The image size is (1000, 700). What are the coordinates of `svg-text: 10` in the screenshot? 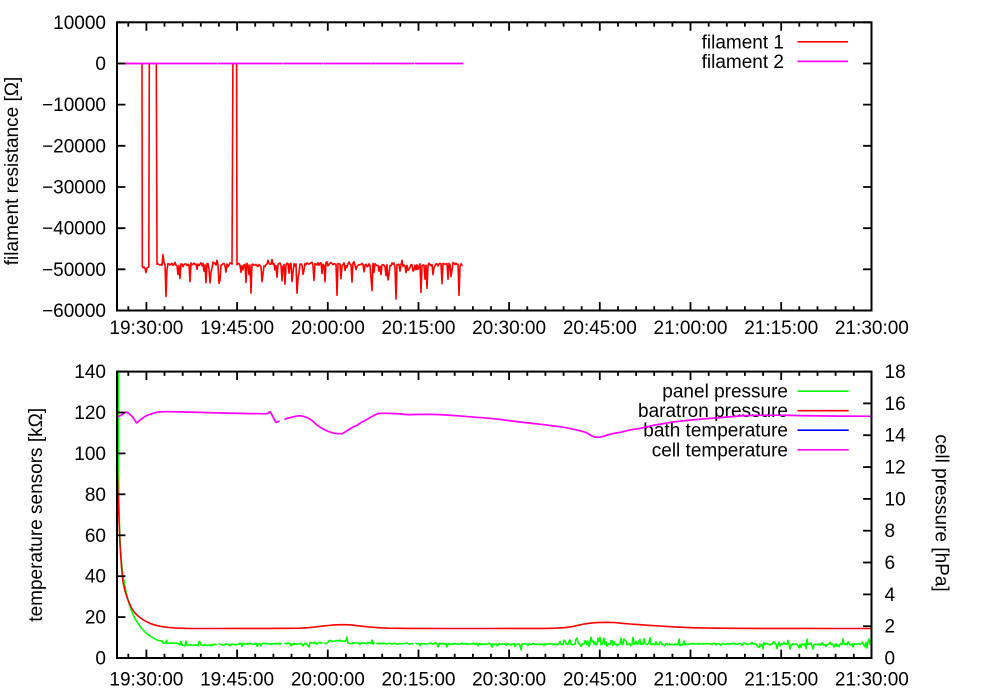 It's located at (895, 499).